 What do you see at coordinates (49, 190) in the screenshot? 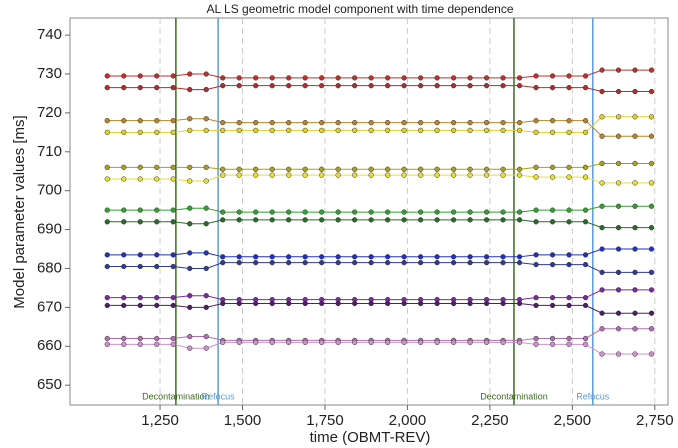
I see `y-tick-label: 700` at bounding box center [49, 190].